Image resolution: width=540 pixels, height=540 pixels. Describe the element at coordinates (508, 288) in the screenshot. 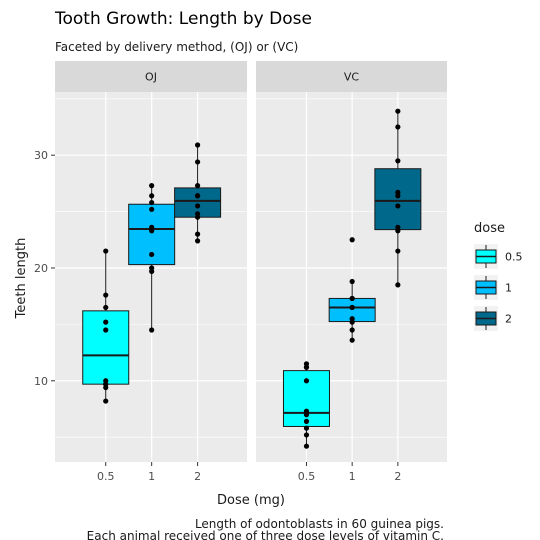

I see `legend-label: 1` at that location.